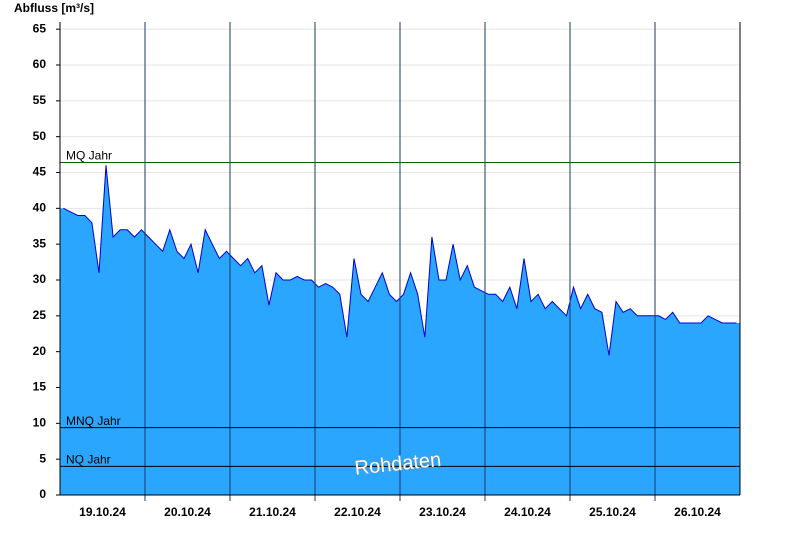 This screenshot has width=800, height=550. What do you see at coordinates (89, 156) in the screenshot?
I see `reference-label: MQ Jahr` at bounding box center [89, 156].